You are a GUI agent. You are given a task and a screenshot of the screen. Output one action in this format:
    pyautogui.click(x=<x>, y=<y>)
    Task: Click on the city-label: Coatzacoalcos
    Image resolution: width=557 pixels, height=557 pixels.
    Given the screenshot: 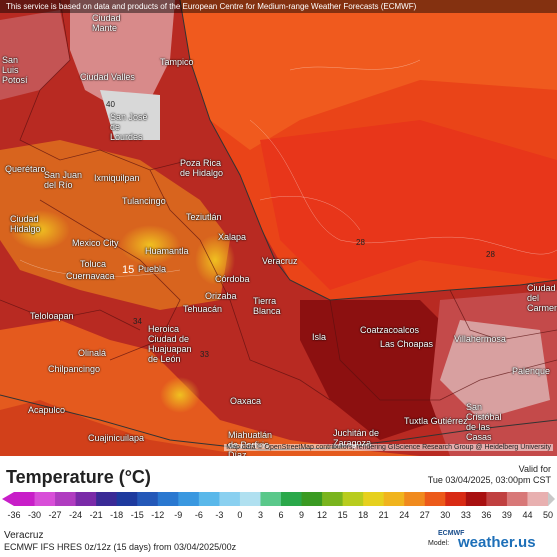 What is the action you would take?
    pyautogui.click(x=390, y=330)
    